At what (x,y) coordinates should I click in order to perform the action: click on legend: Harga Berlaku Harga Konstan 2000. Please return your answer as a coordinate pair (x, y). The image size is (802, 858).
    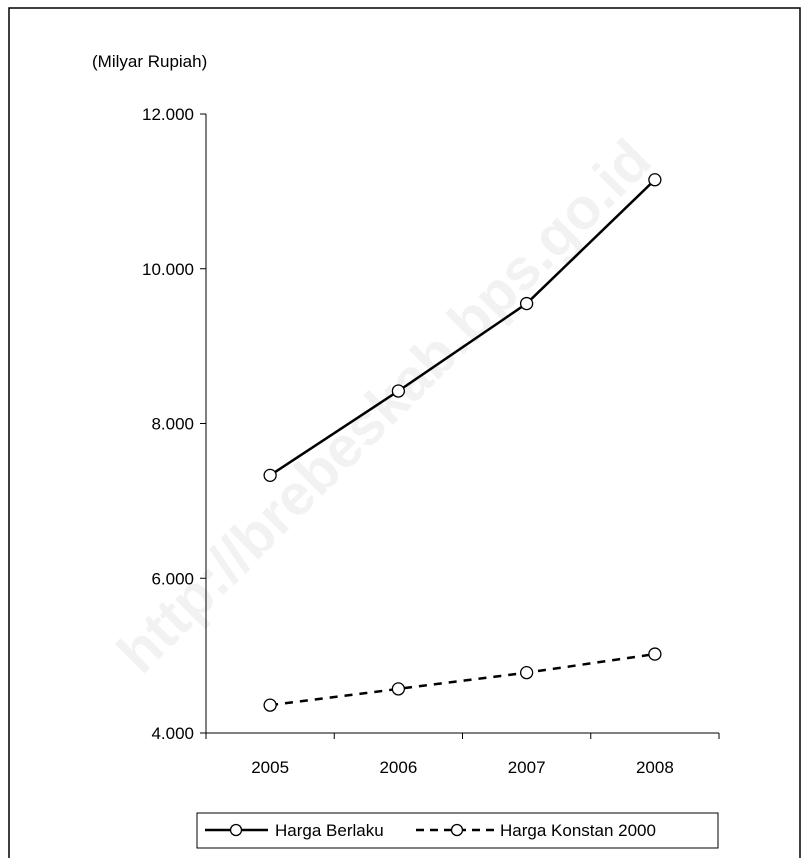
    Looking at the image, I should click on (457, 830).